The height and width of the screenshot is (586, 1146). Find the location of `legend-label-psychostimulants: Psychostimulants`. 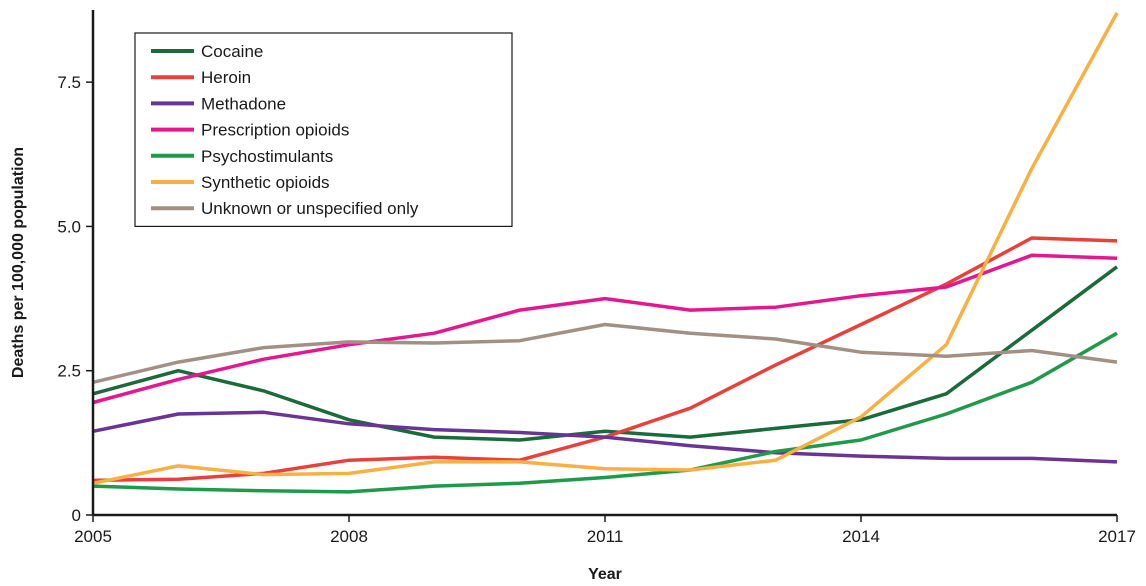

legend-label-psychostimulants: Psychostimulants is located at coordinates (267, 156).